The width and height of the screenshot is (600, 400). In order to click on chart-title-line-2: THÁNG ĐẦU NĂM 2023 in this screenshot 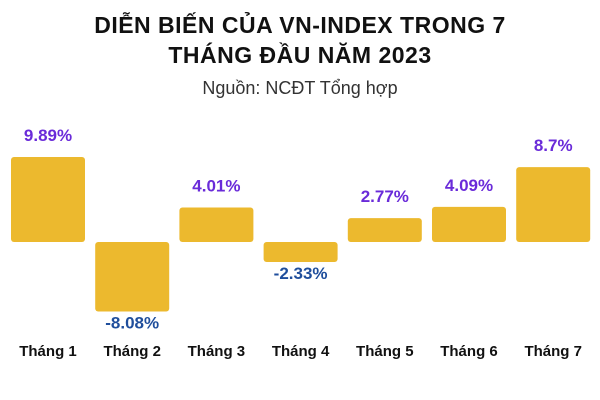, I will do `click(300, 55)`.